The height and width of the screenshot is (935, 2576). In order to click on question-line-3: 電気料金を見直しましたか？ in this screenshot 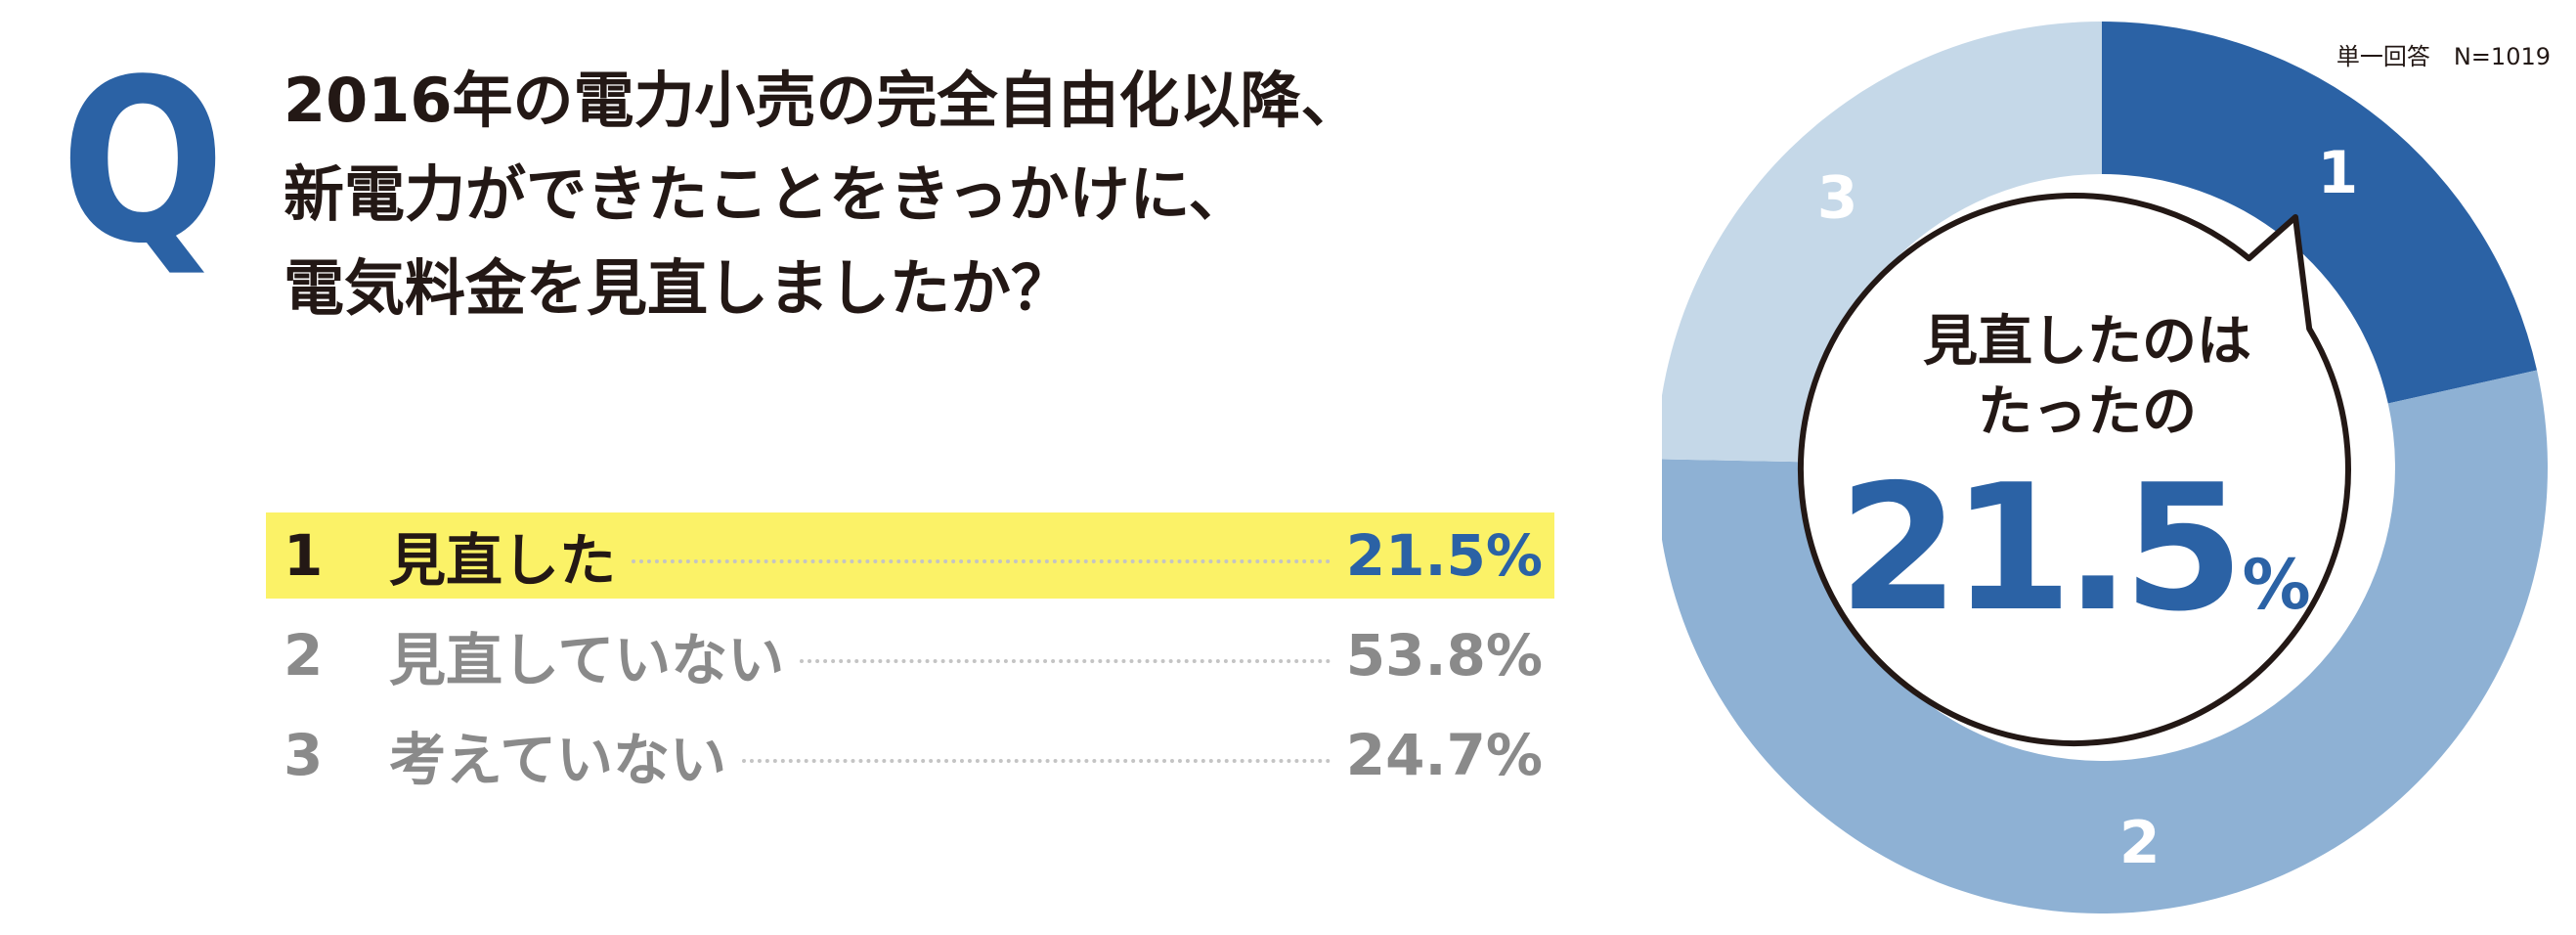, I will do `click(678, 288)`.